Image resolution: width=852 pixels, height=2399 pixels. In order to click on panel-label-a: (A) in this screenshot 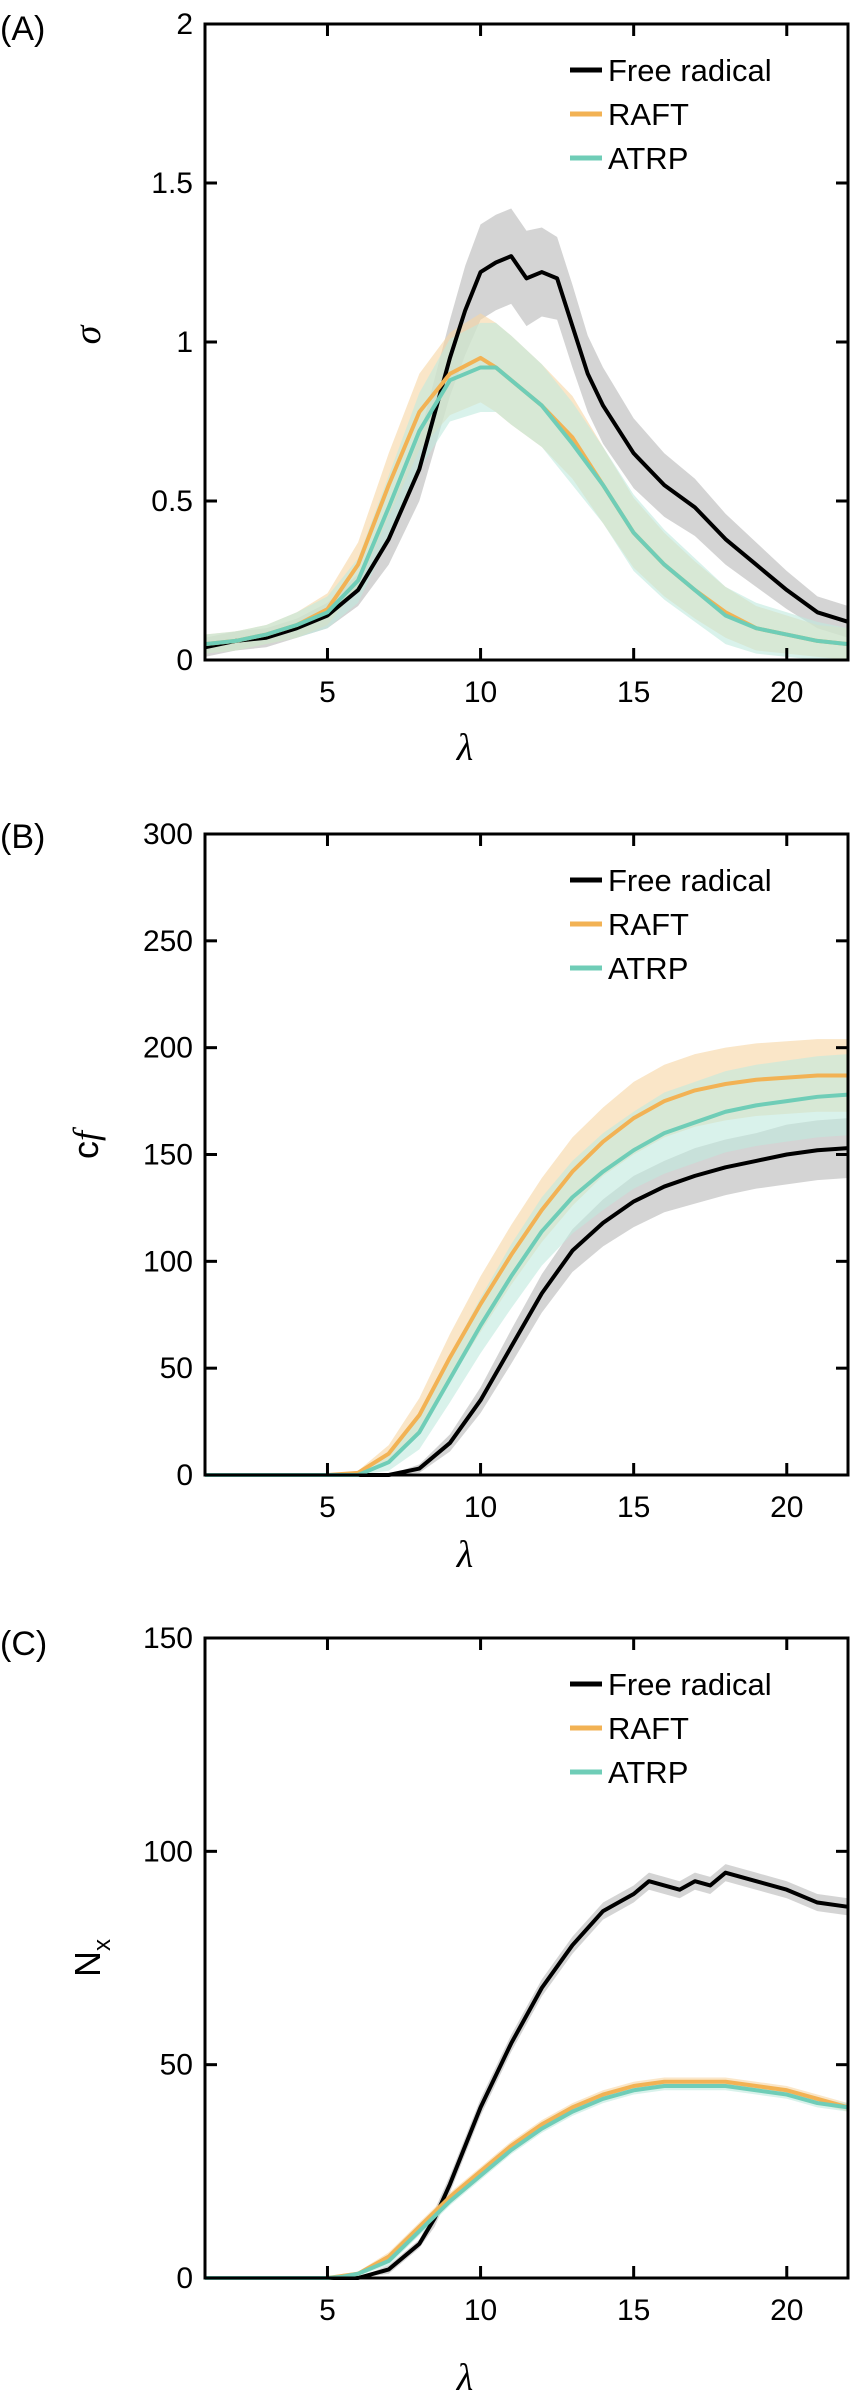, I will do `click(22, 29)`.